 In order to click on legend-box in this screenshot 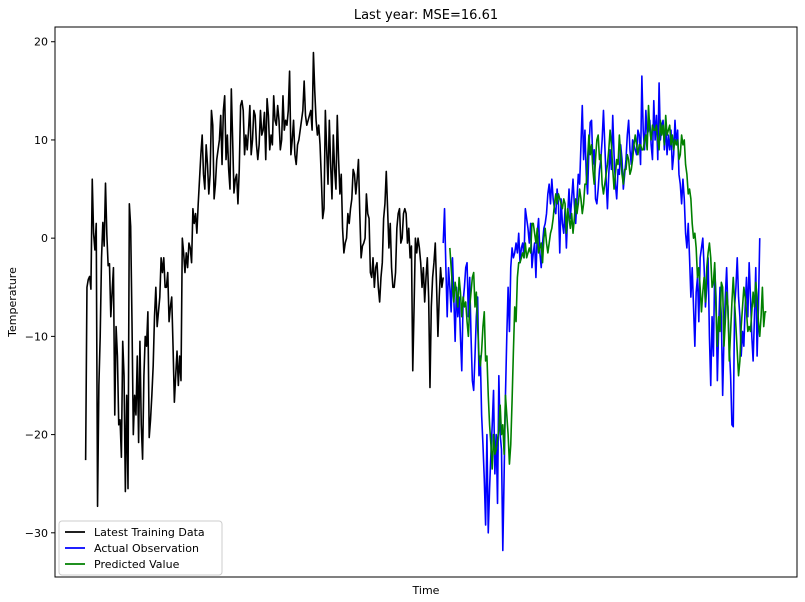, I will do `click(140, 548)`.